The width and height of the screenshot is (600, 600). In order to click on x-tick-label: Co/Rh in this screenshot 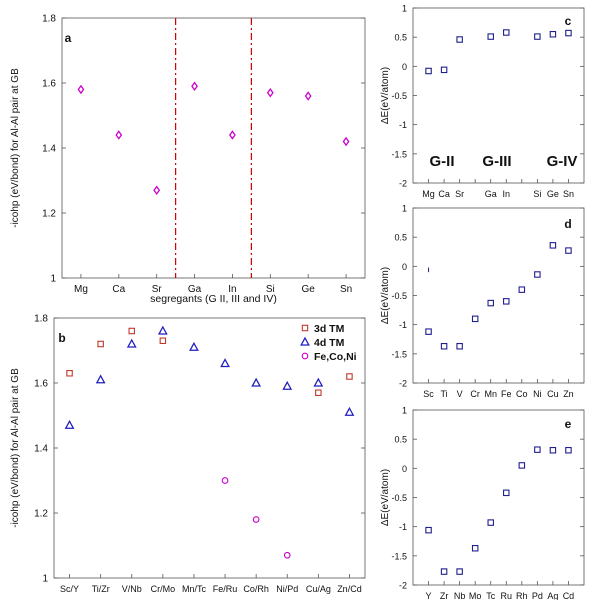, I will do `click(256, 589)`.